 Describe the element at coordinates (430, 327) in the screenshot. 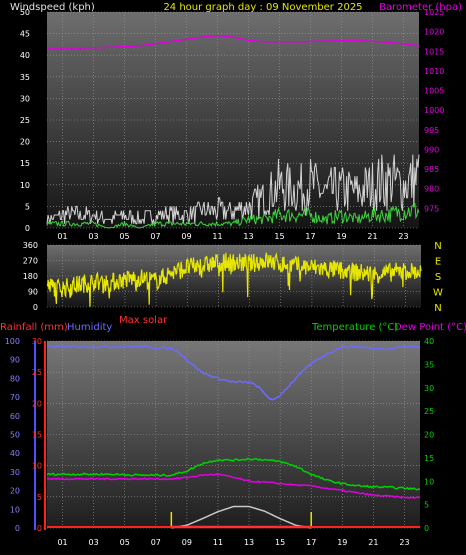

I see `dewpoint-label: Dew Point (°C)` at that location.